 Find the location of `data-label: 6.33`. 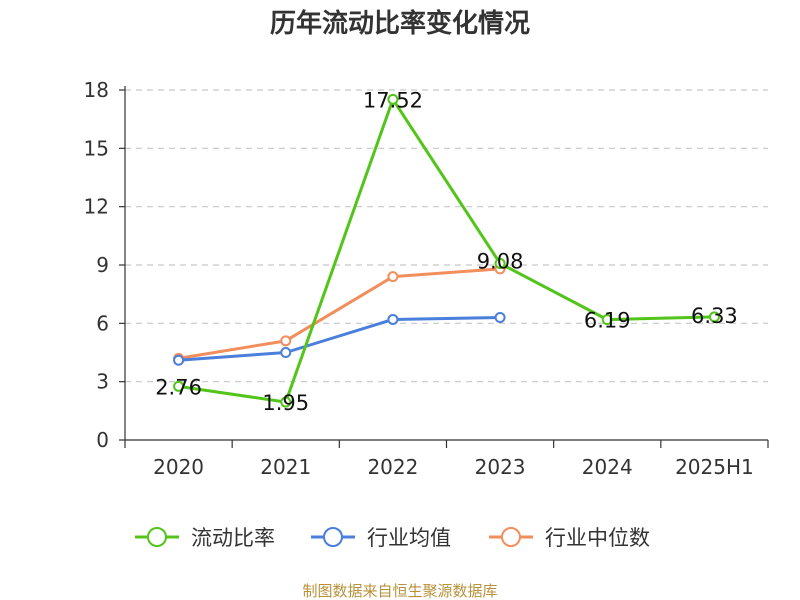

data-label: 6.33 is located at coordinates (714, 316).